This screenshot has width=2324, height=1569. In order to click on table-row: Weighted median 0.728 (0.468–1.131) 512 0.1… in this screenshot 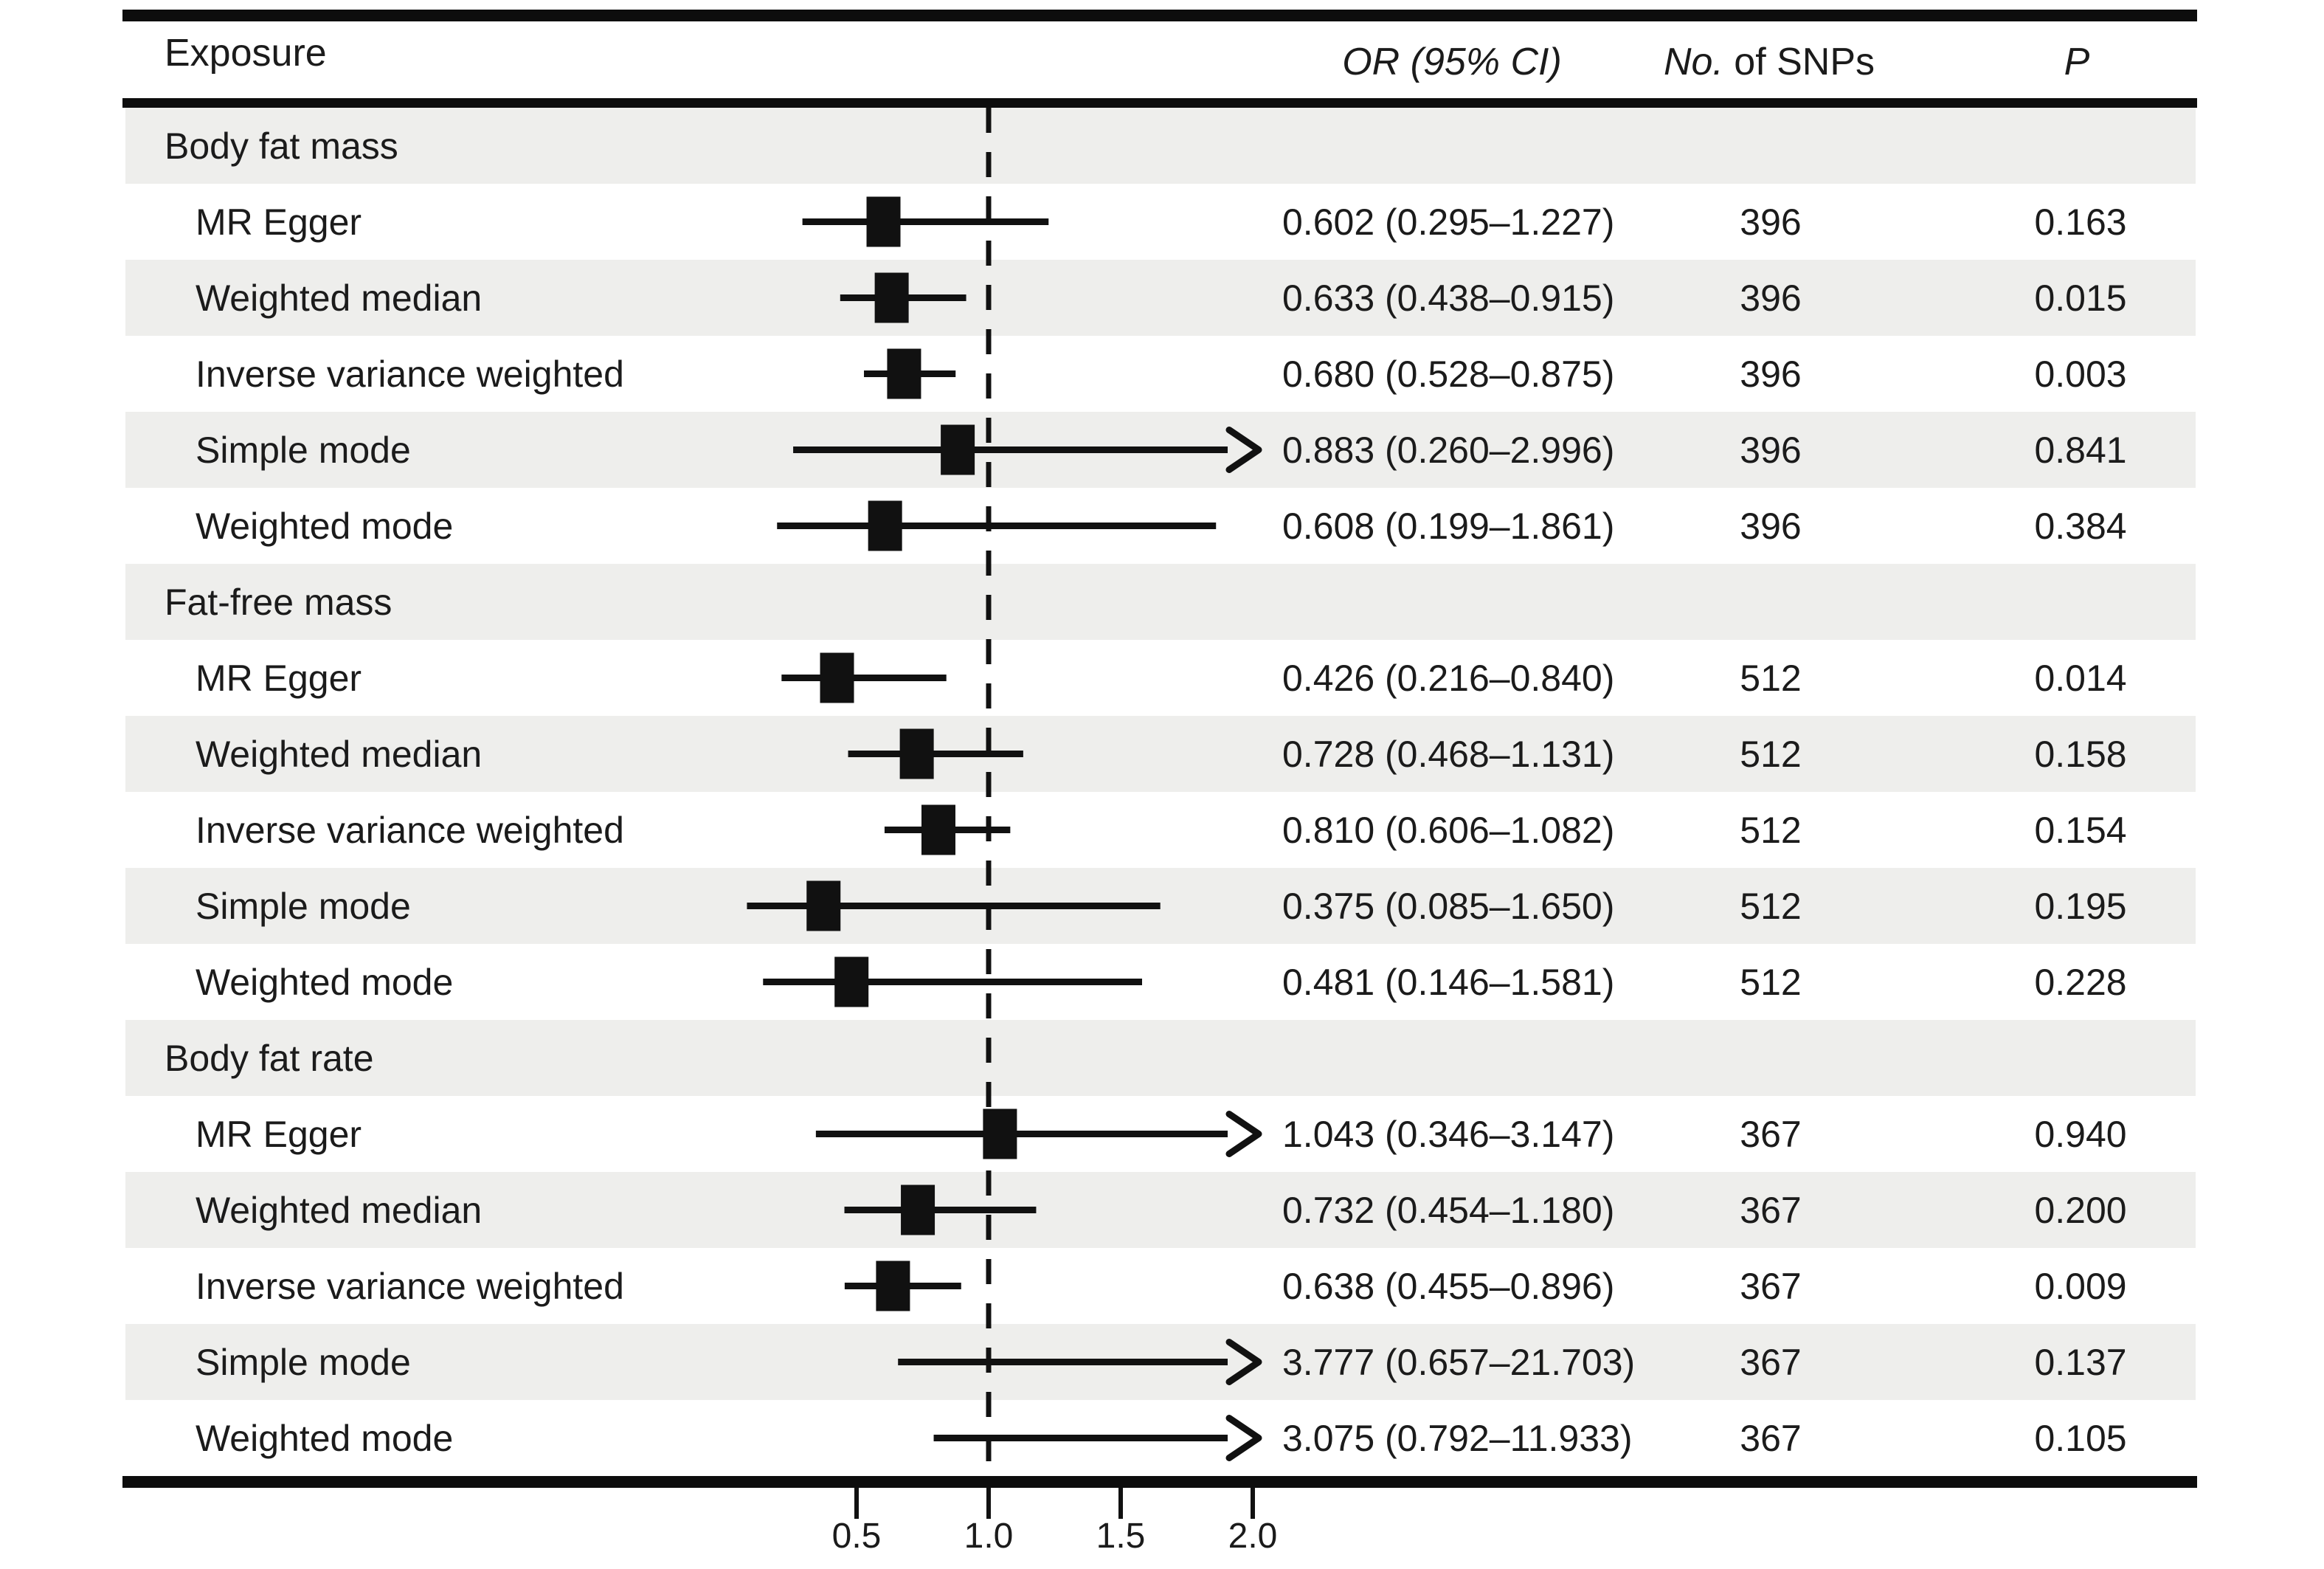, I will do `click(1160, 754)`.